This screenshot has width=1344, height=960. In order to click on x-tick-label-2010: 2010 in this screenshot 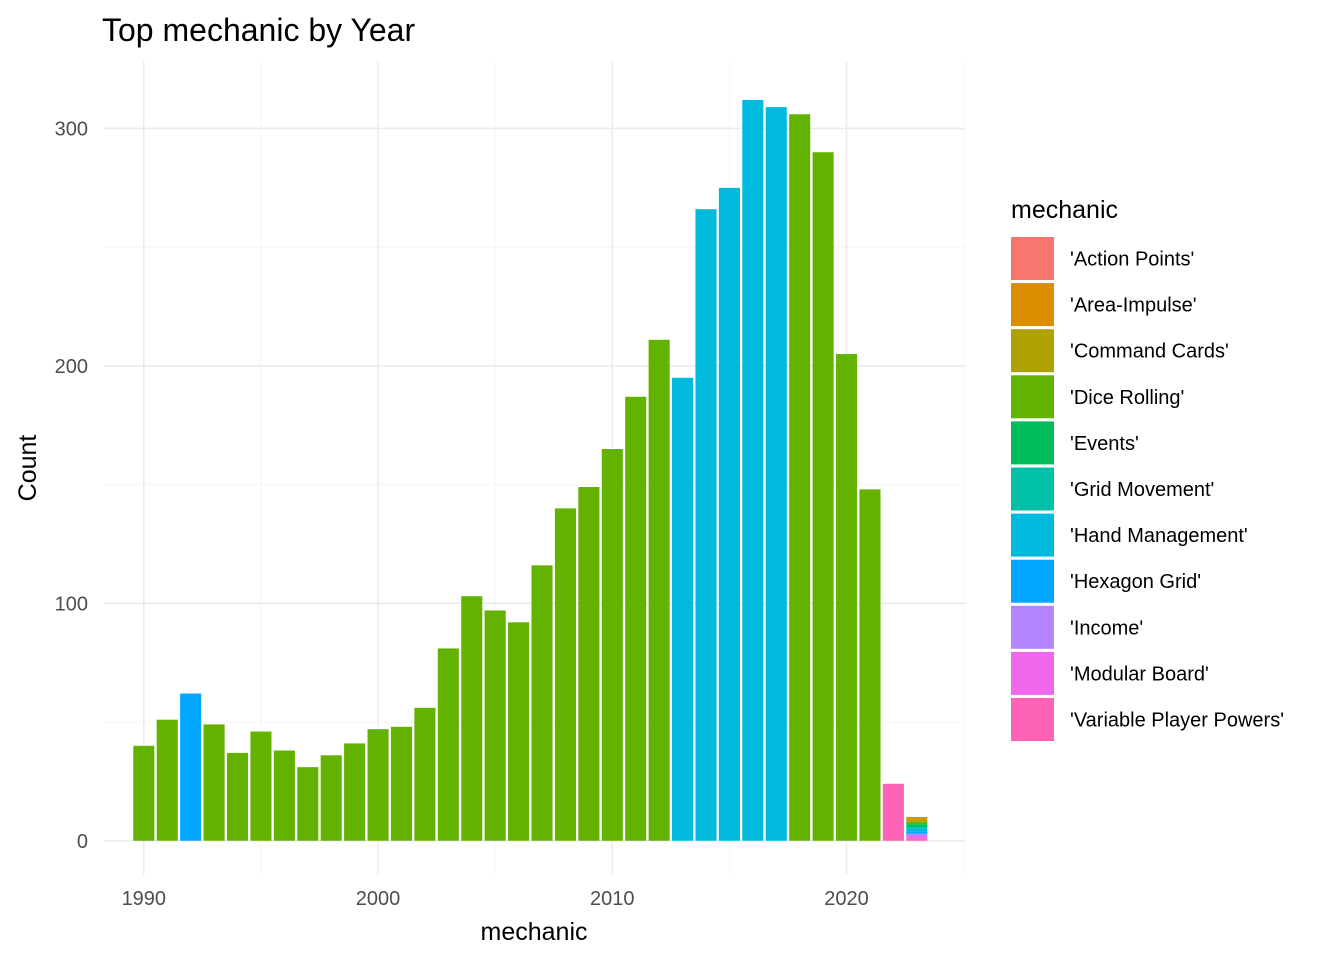, I will do `click(612, 899)`.